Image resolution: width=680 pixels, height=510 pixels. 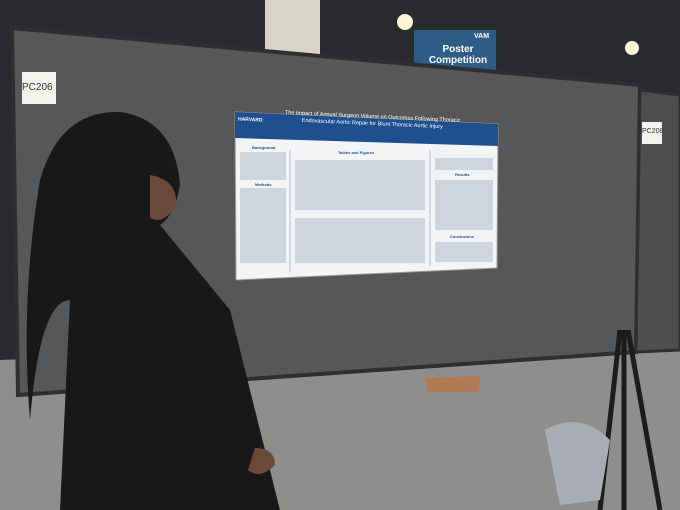 What do you see at coordinates (452, 384) in the screenshot?
I see `shoes` at bounding box center [452, 384].